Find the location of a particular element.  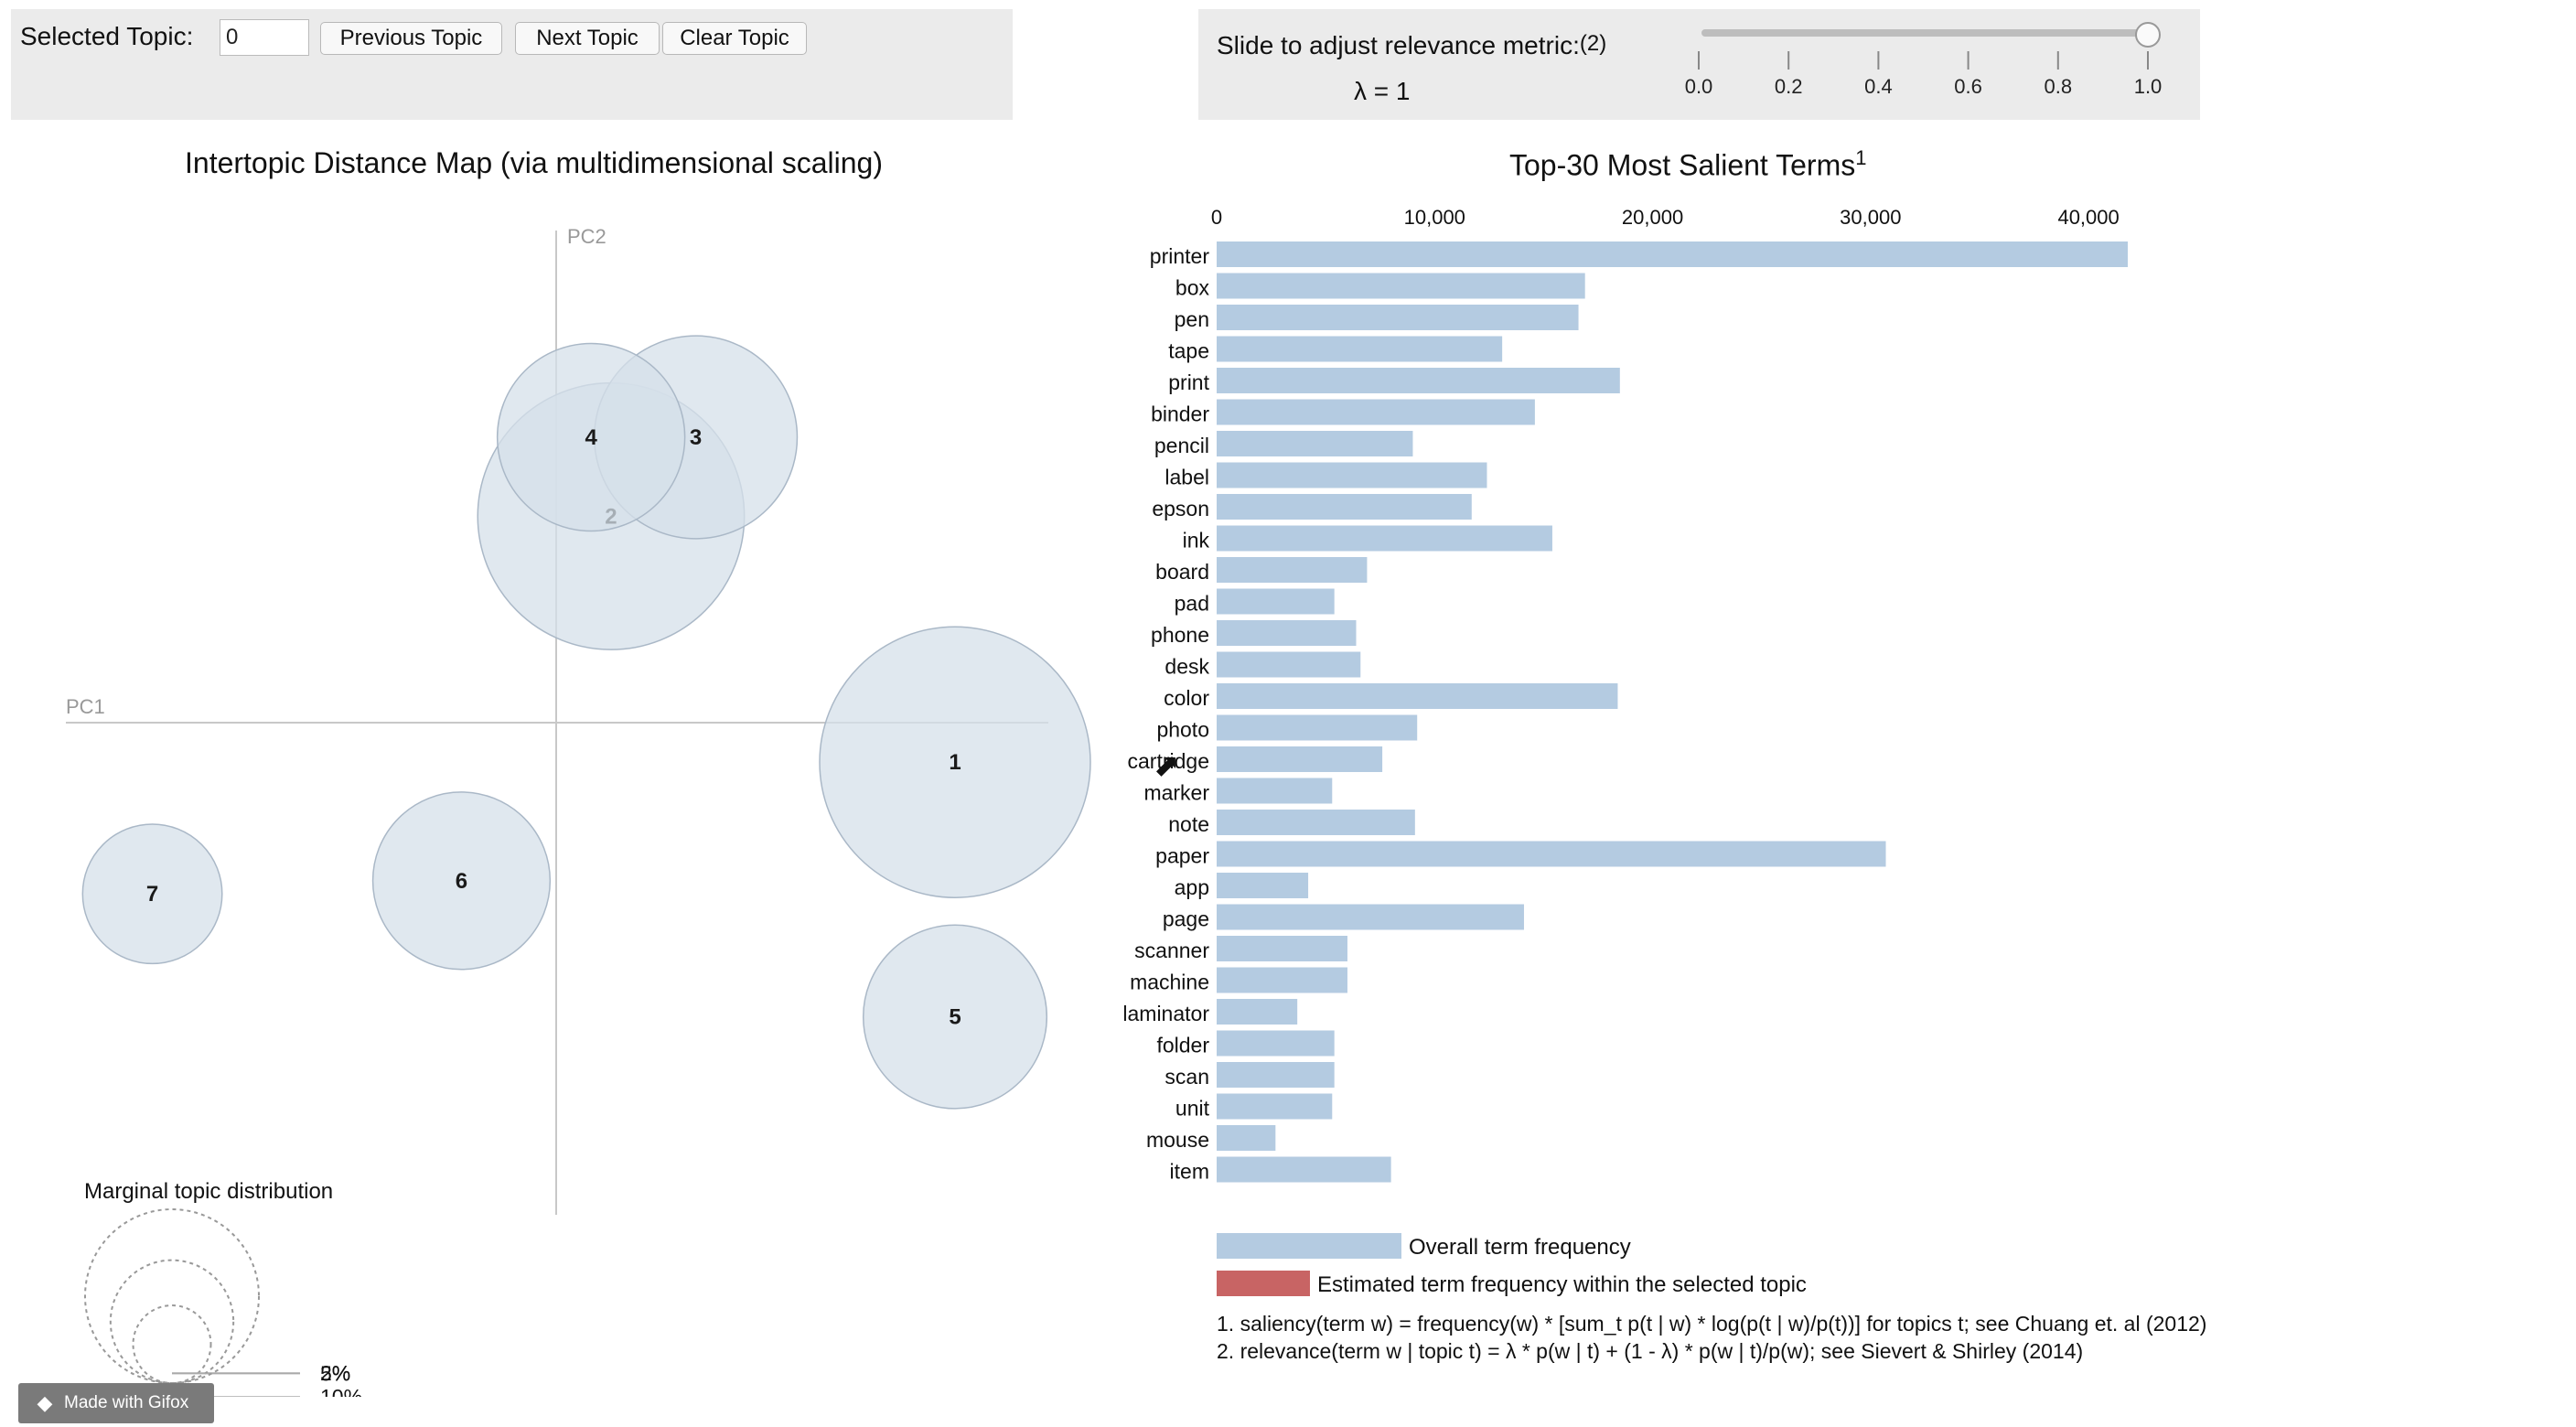

term-label: box is located at coordinates (1193, 288).